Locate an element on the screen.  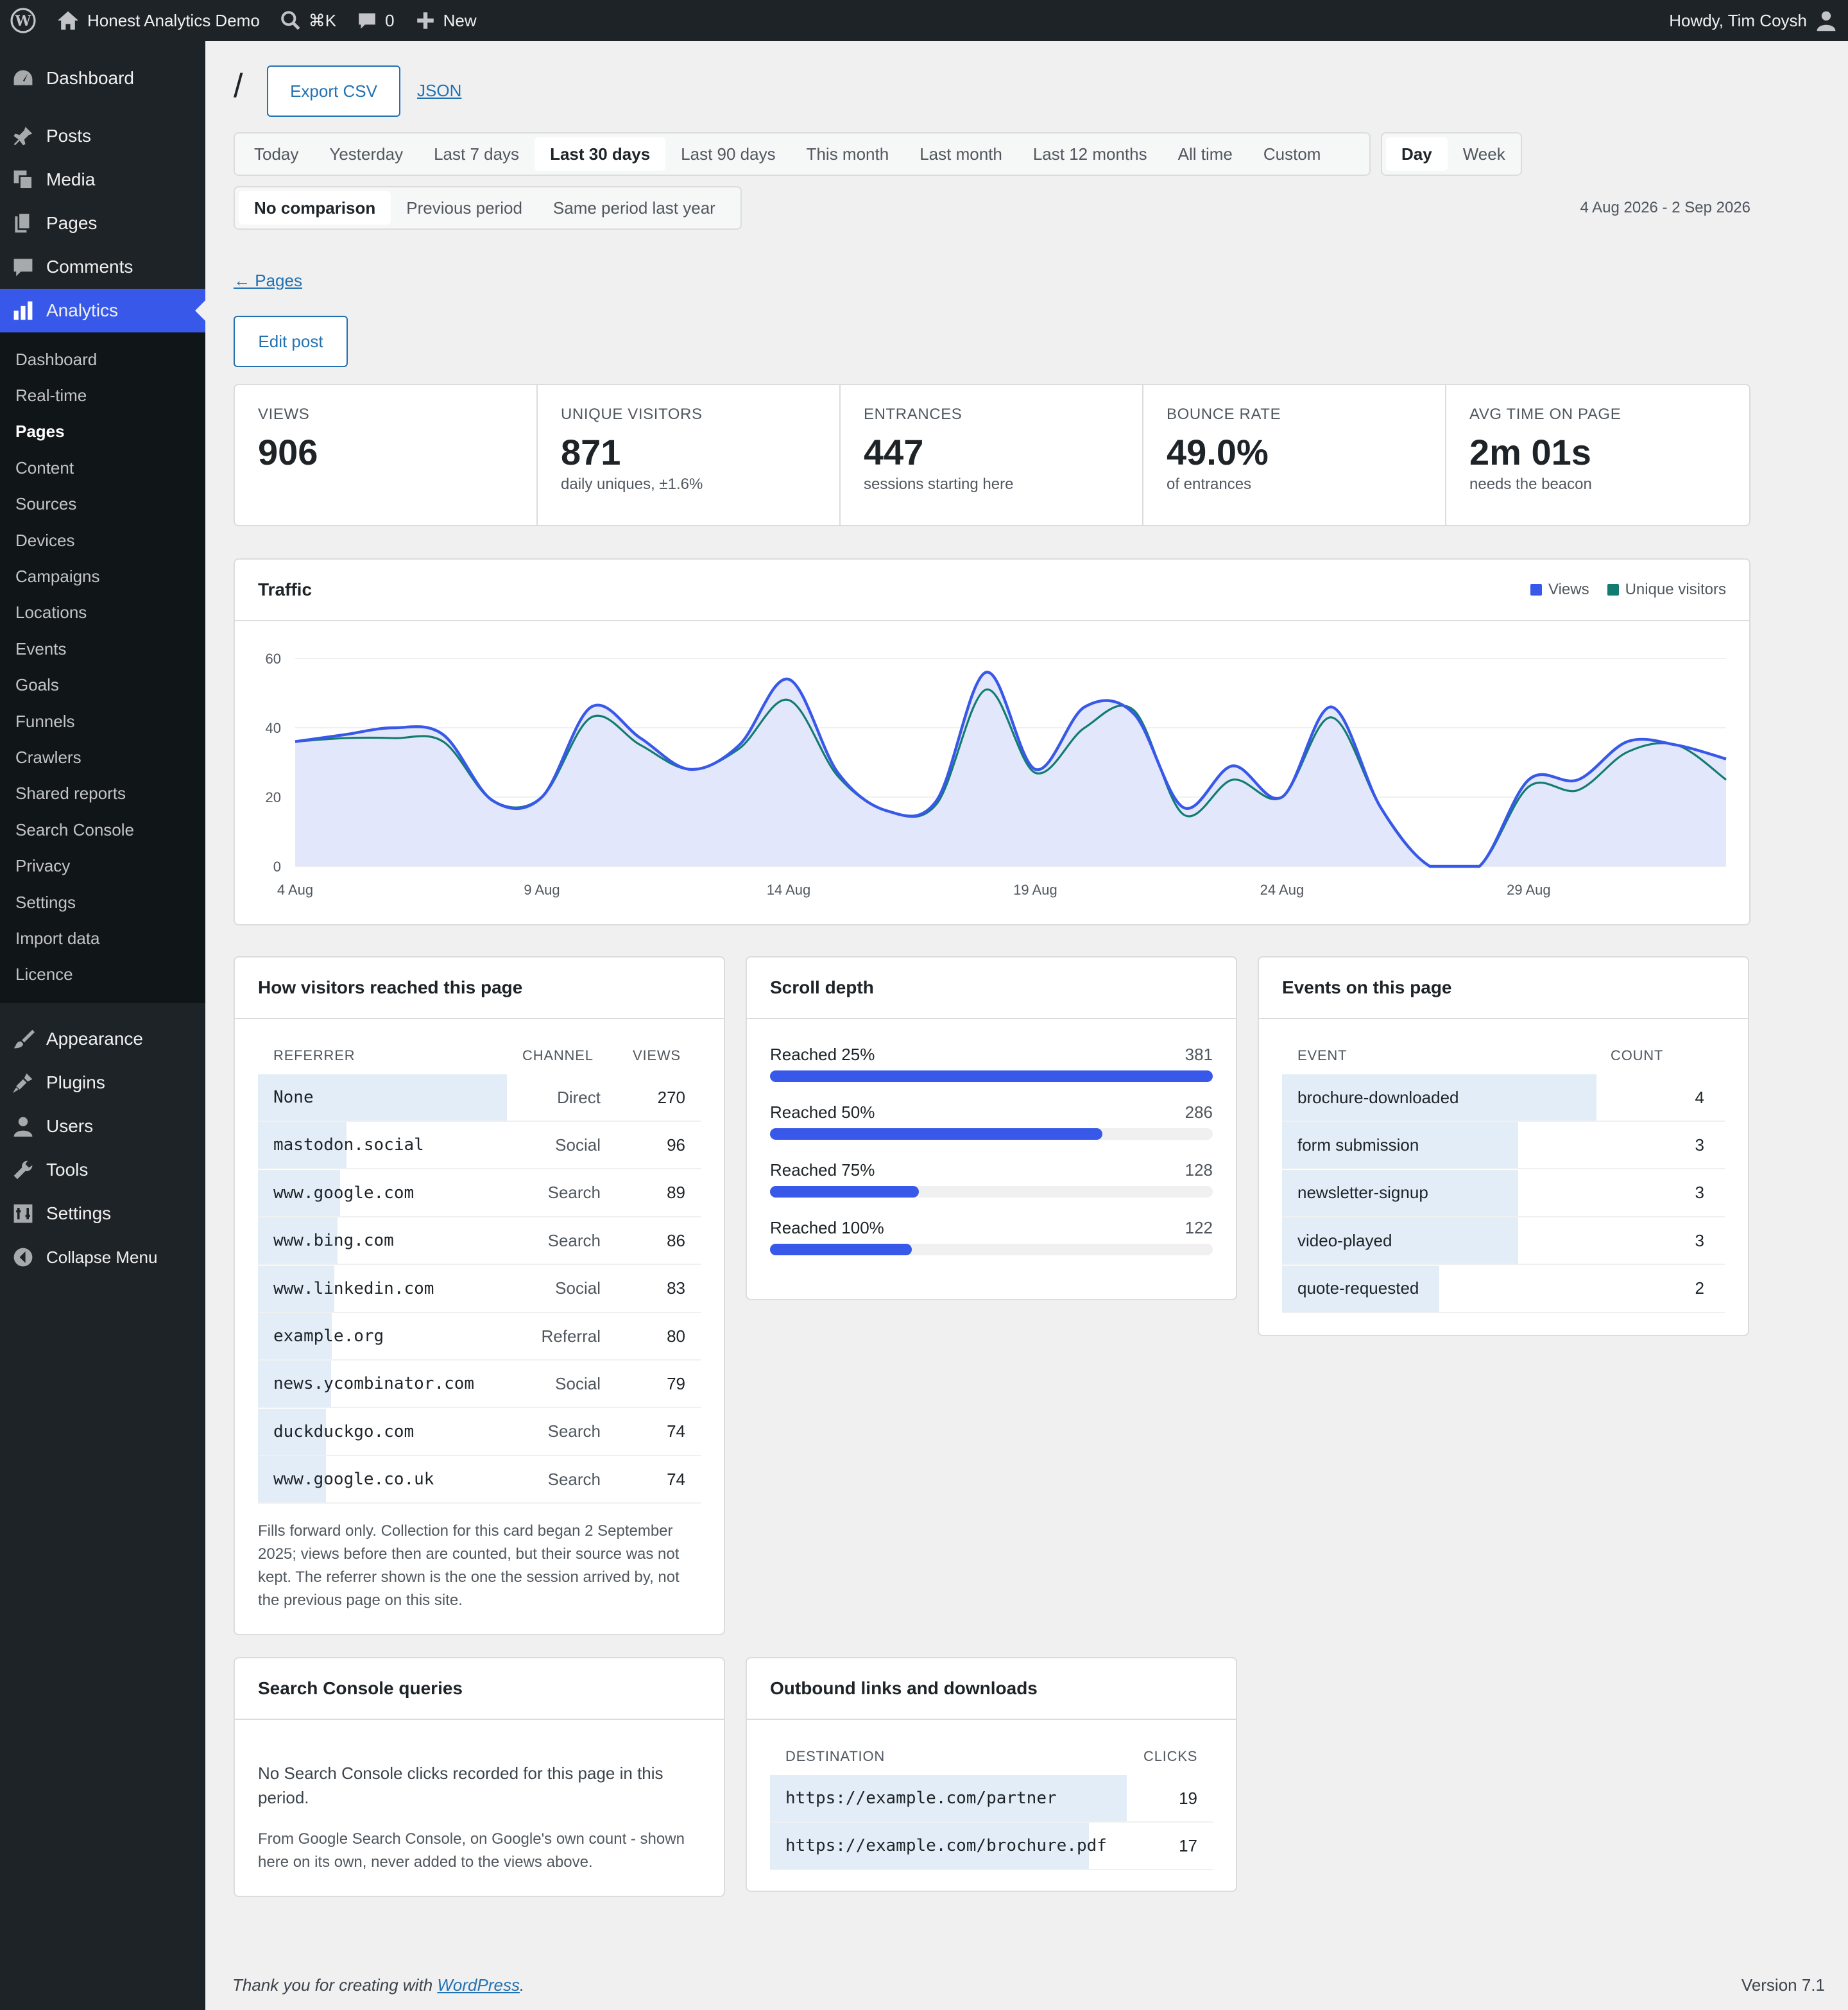
menu-users: Users is located at coordinates (103, 1126).